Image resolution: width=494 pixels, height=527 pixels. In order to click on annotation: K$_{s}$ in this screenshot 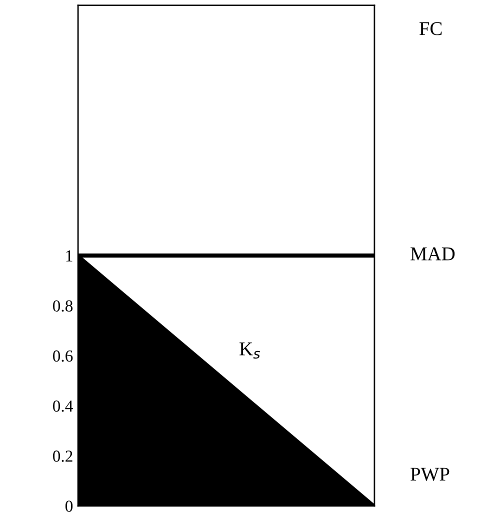, I will do `click(250, 350)`.